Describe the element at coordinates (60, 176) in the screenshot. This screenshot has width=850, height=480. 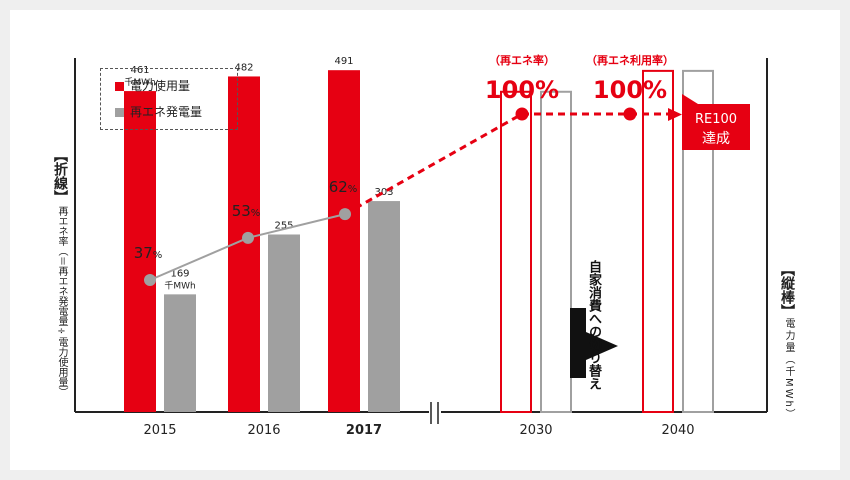
I see `left-axis-bracket-title: 【折線】` at that location.